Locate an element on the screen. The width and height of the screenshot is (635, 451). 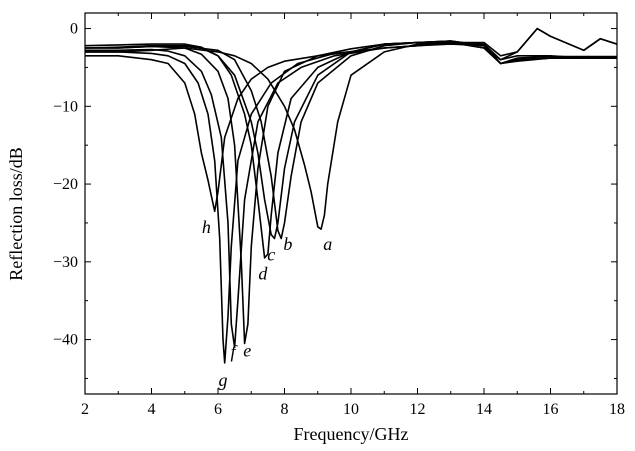
x-tick-label: 12 is located at coordinates (418, 409).